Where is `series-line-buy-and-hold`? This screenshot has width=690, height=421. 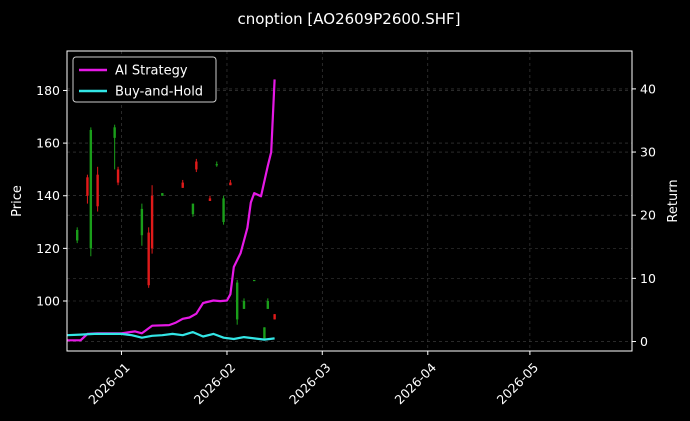 series-line-buy-and-hold is located at coordinates (170, 336).